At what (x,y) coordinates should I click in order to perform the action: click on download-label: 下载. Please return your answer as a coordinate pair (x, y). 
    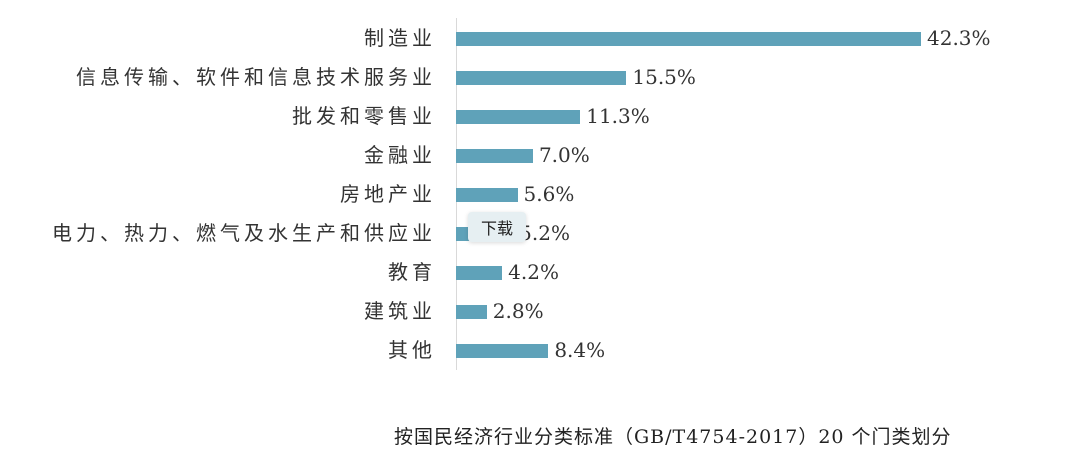
    Looking at the image, I should click on (496, 228).